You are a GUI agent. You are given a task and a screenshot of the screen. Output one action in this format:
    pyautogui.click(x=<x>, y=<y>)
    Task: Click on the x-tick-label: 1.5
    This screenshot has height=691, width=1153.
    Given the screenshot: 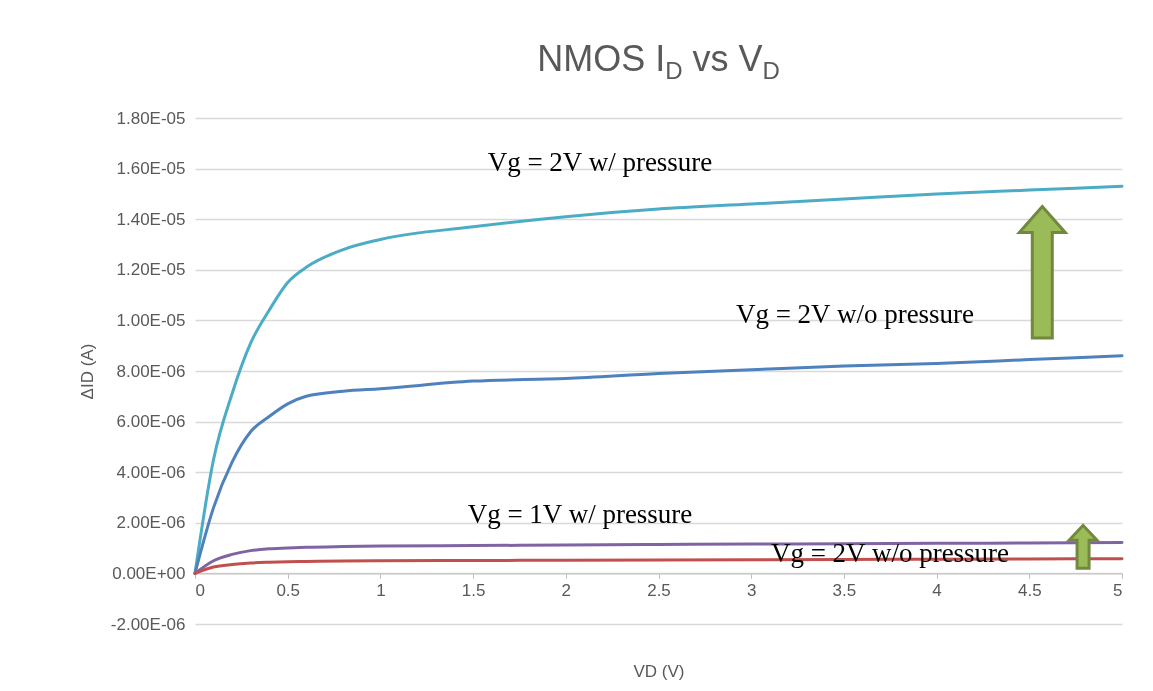 What is the action you would take?
    pyautogui.click(x=473, y=590)
    